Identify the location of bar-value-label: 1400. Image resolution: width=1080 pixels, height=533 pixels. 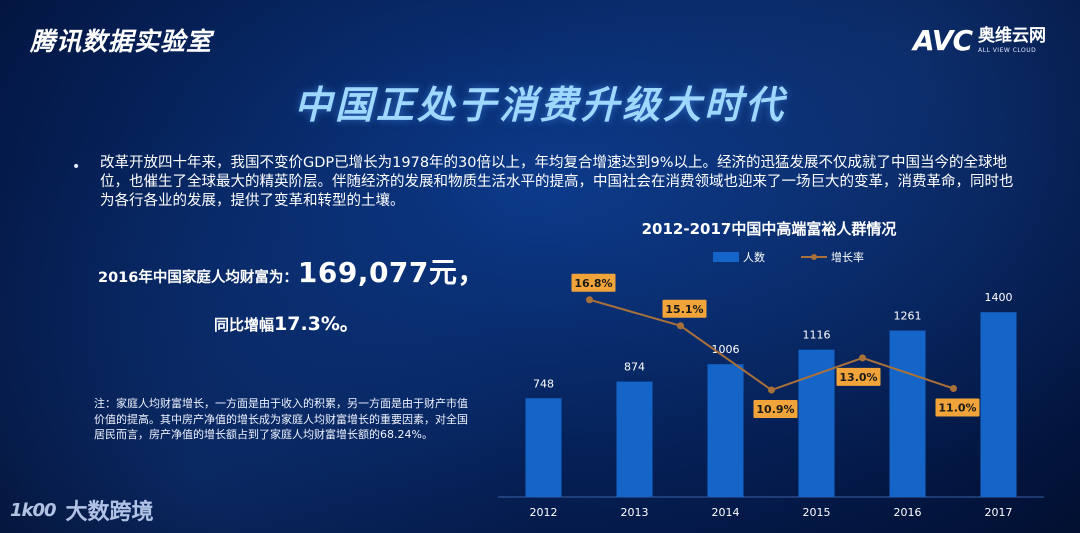
(999, 297).